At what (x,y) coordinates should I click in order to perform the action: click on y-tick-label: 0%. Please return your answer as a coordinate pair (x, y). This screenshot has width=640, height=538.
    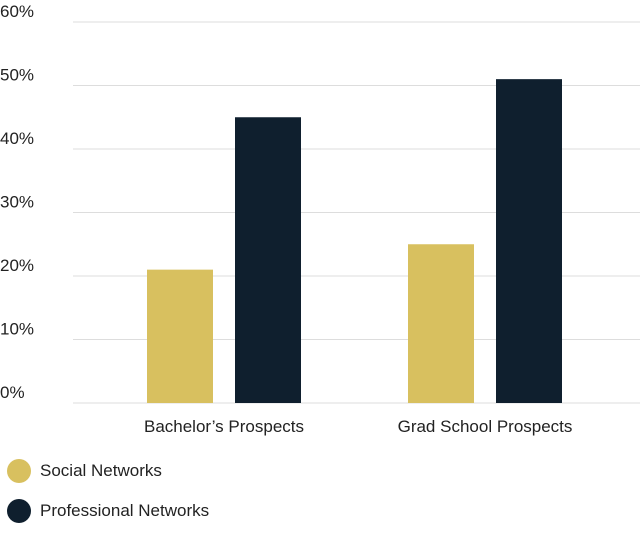
    Looking at the image, I should click on (12, 392).